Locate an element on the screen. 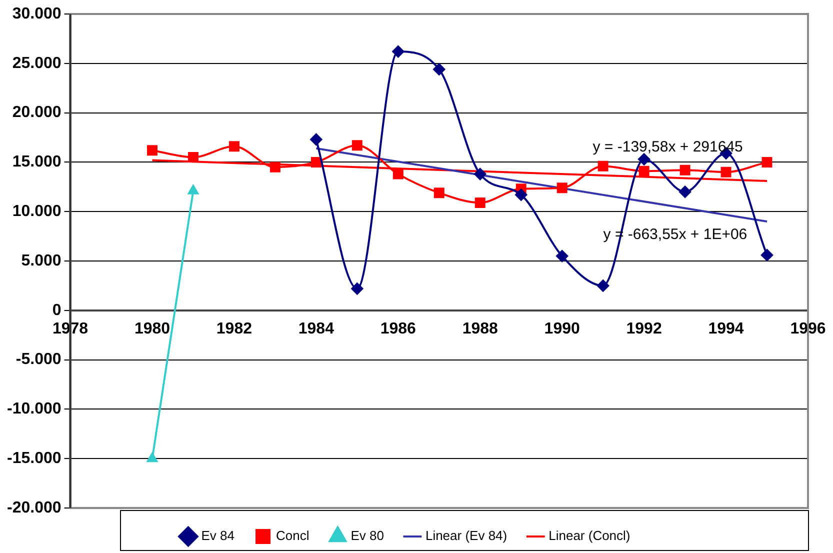 The image size is (833, 553). legend-label: Concl is located at coordinates (293, 536).